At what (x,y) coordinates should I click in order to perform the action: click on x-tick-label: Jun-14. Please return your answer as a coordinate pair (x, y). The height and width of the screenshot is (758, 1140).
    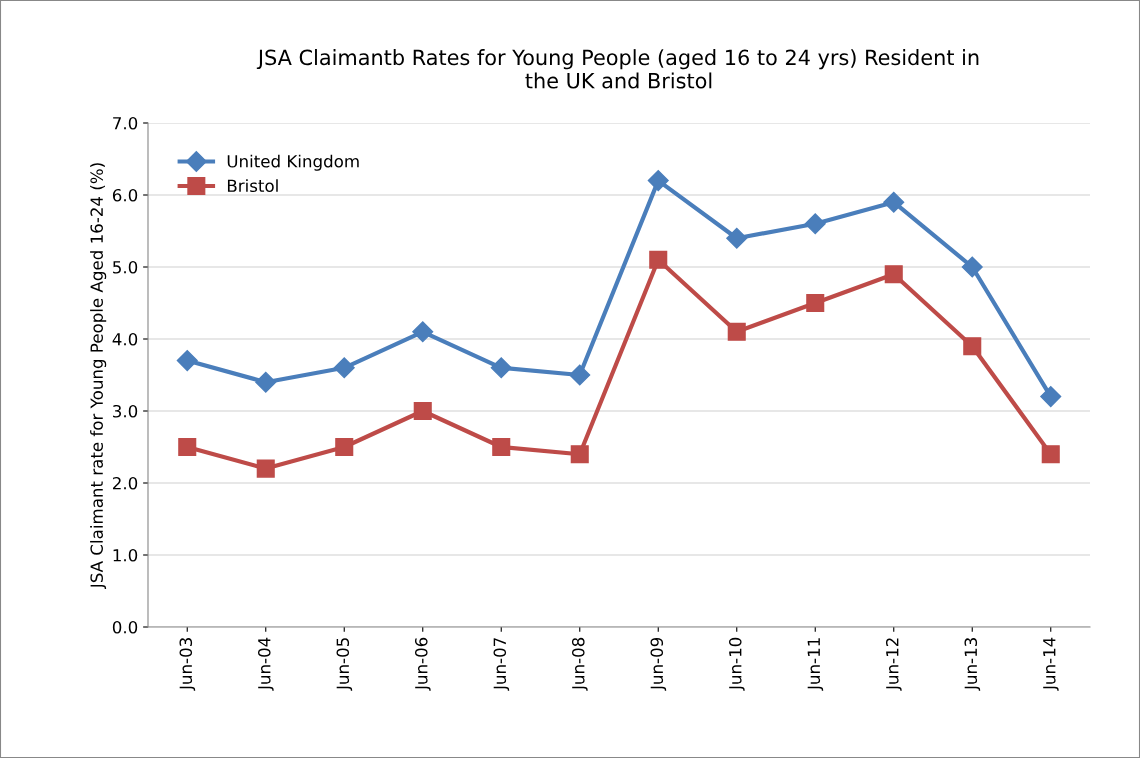
    Looking at the image, I should click on (1051, 664).